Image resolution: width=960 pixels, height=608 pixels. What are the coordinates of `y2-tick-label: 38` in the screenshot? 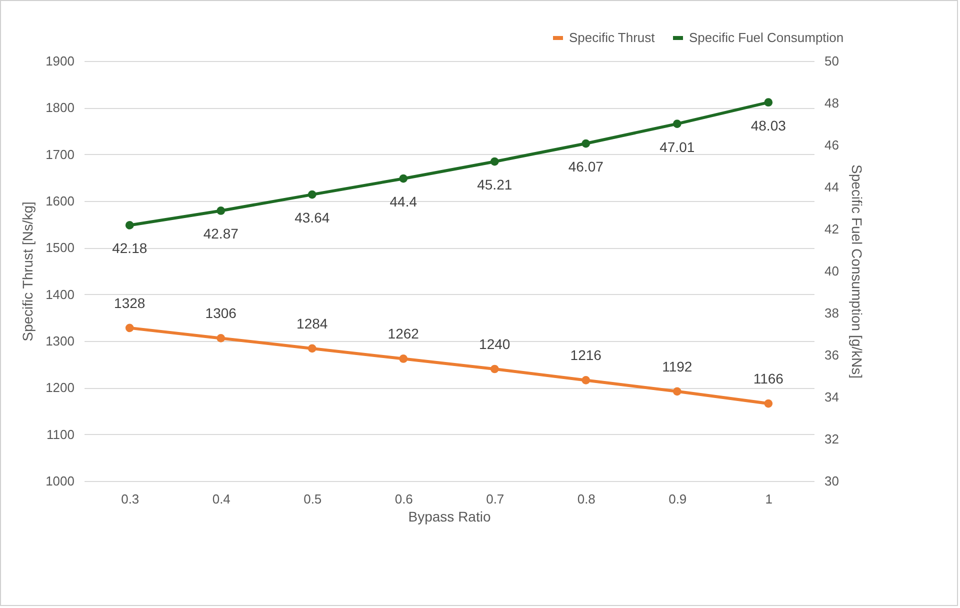 It's located at (831, 313).